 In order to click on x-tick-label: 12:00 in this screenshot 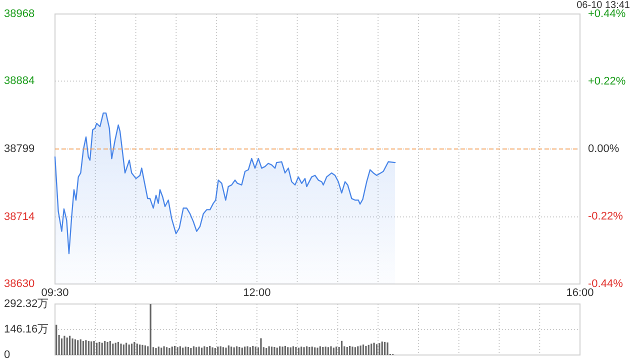, I will do `click(257, 293)`.